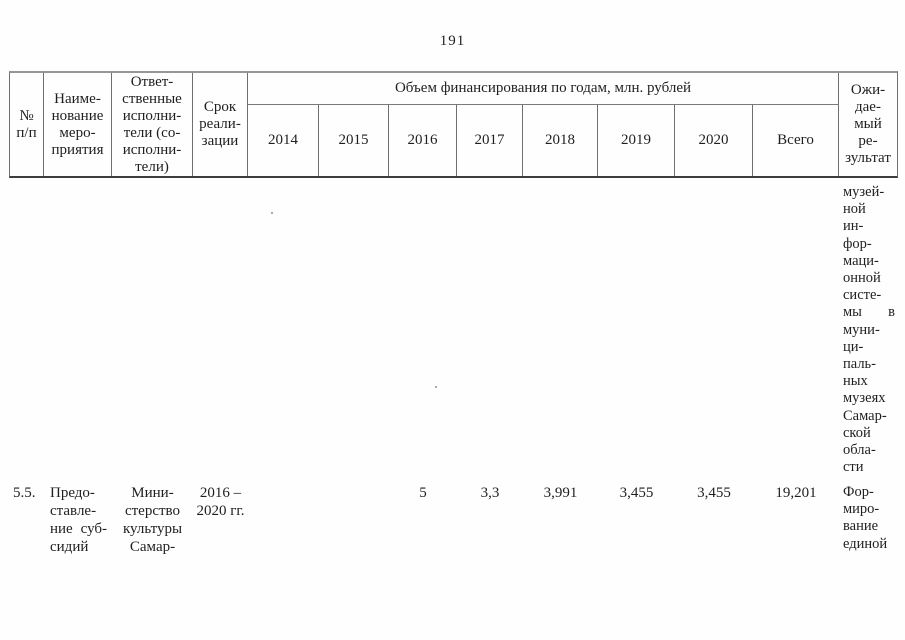  I want to click on cell-measure-name: Предо-ставле-ние суб-сидий, so click(78, 520).